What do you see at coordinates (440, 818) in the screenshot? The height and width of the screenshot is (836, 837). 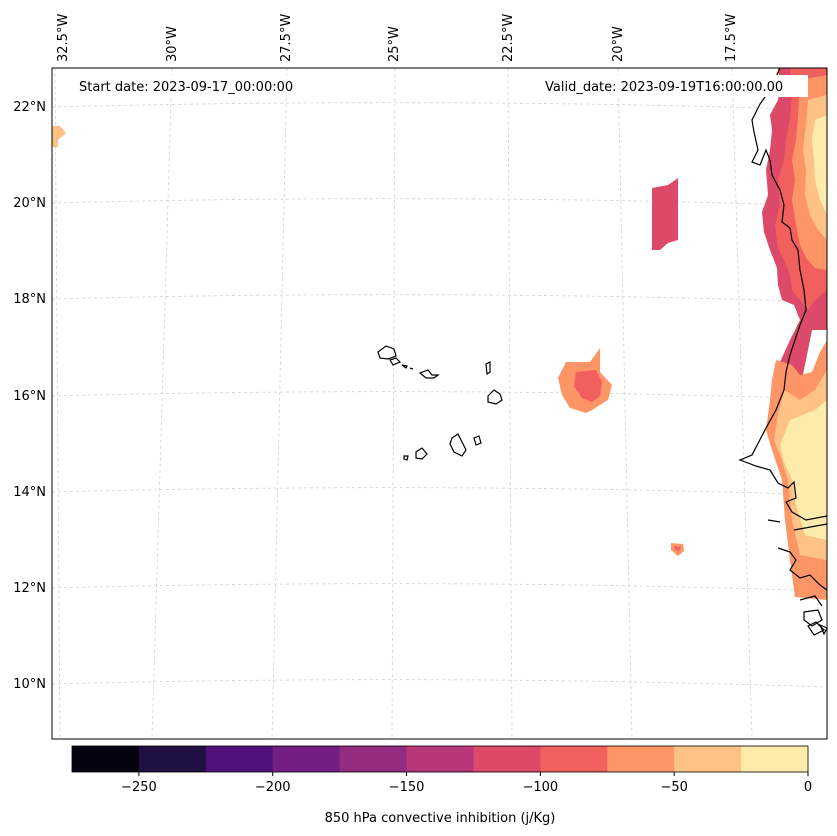 I see `colorbar-label: 850 hPa convective inhibition (j/Kg)` at bounding box center [440, 818].